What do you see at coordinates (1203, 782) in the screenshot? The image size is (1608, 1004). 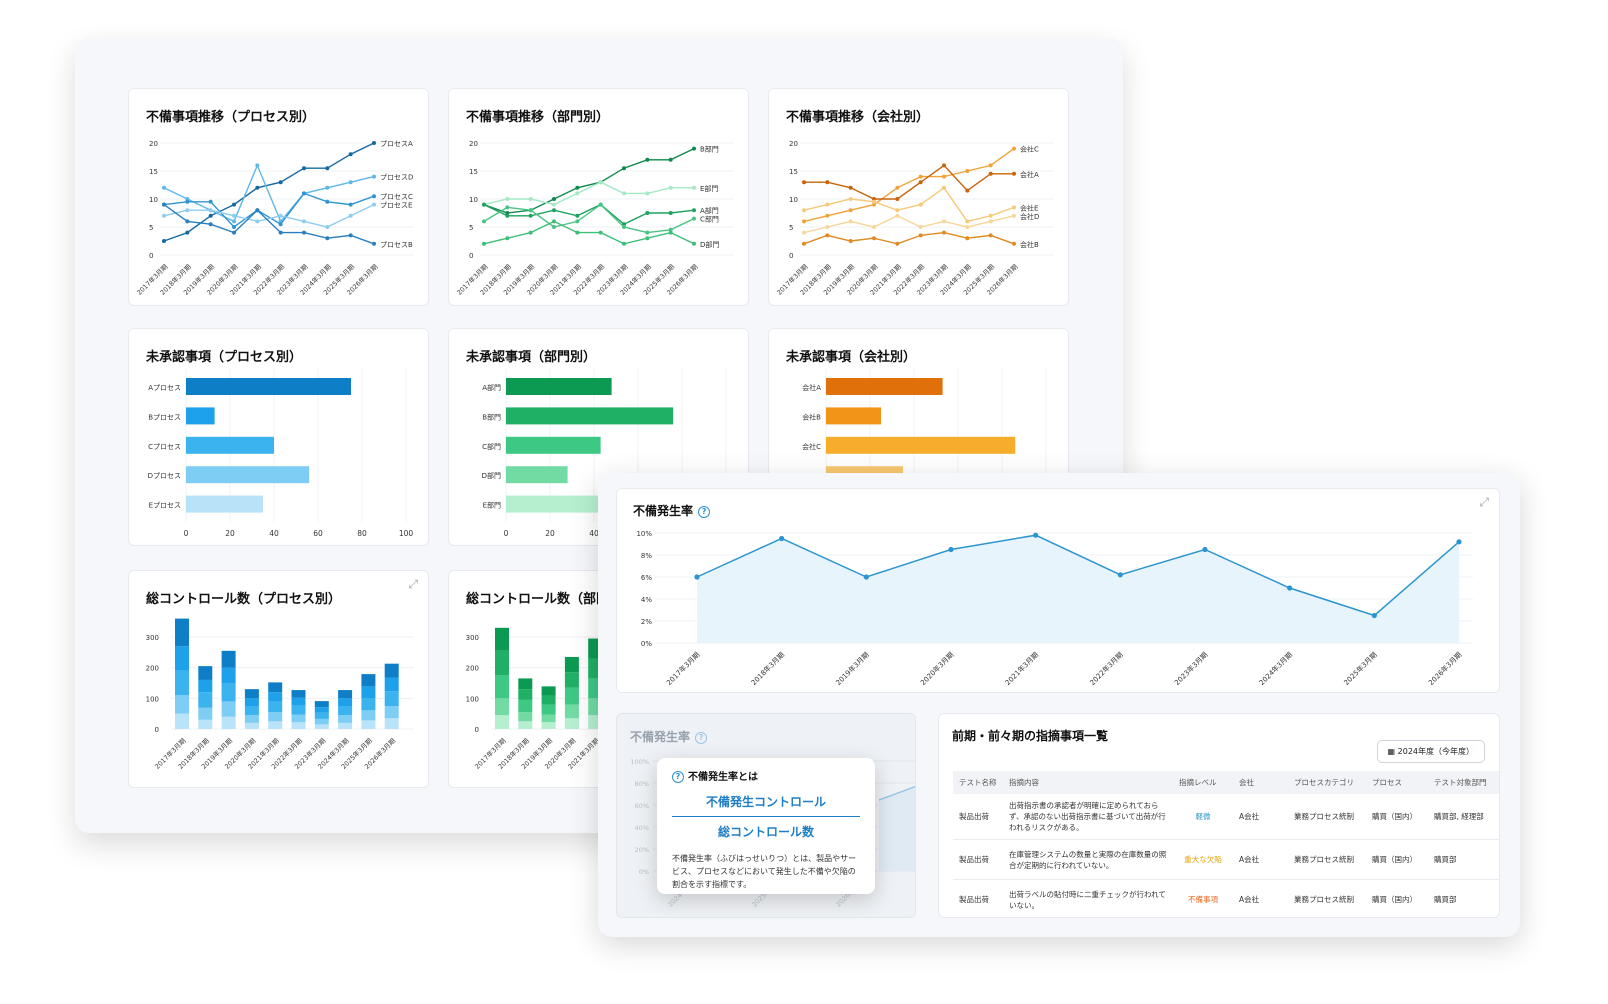 I see `column-header: 指摘レベル` at bounding box center [1203, 782].